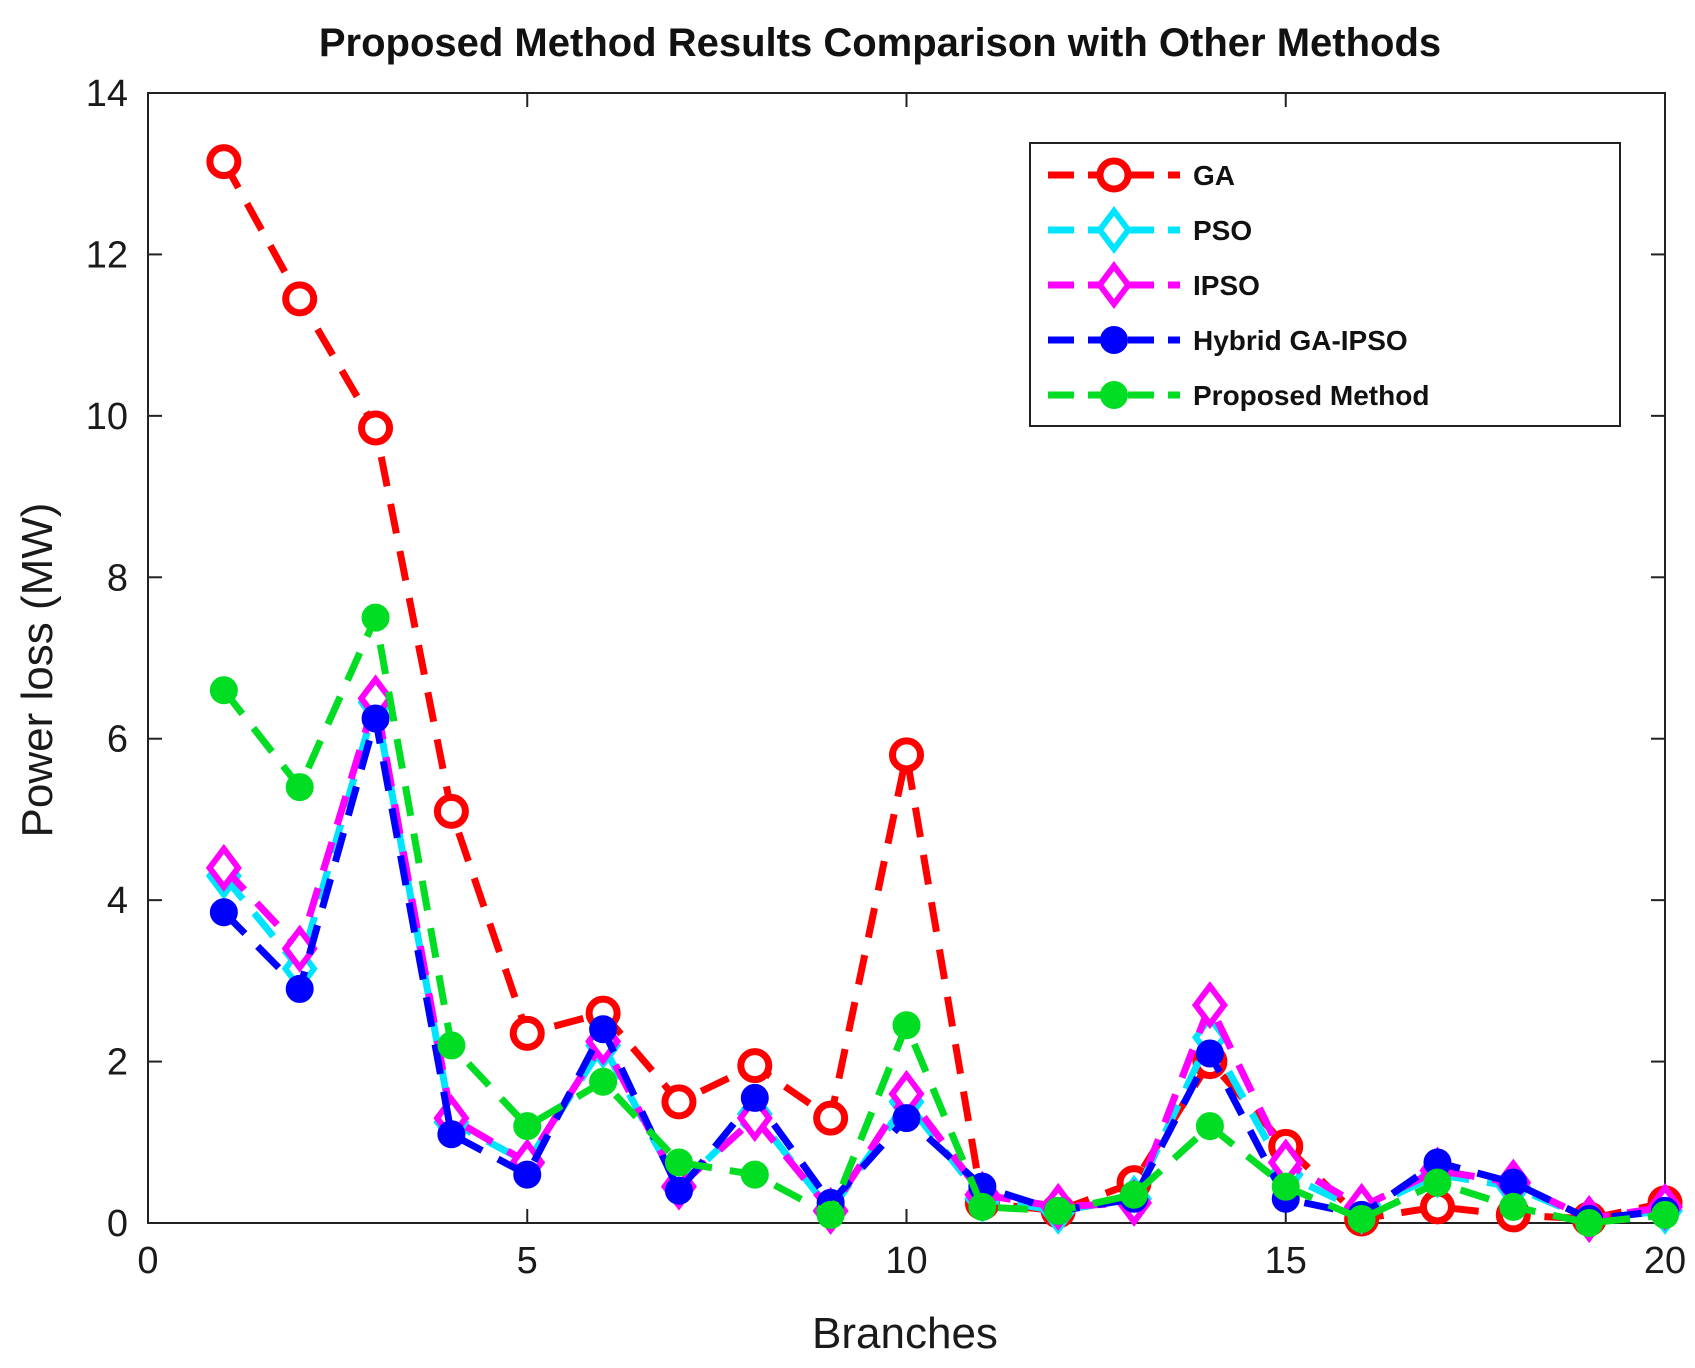  I want to click on y-tick-label: 10, so click(107, 417).